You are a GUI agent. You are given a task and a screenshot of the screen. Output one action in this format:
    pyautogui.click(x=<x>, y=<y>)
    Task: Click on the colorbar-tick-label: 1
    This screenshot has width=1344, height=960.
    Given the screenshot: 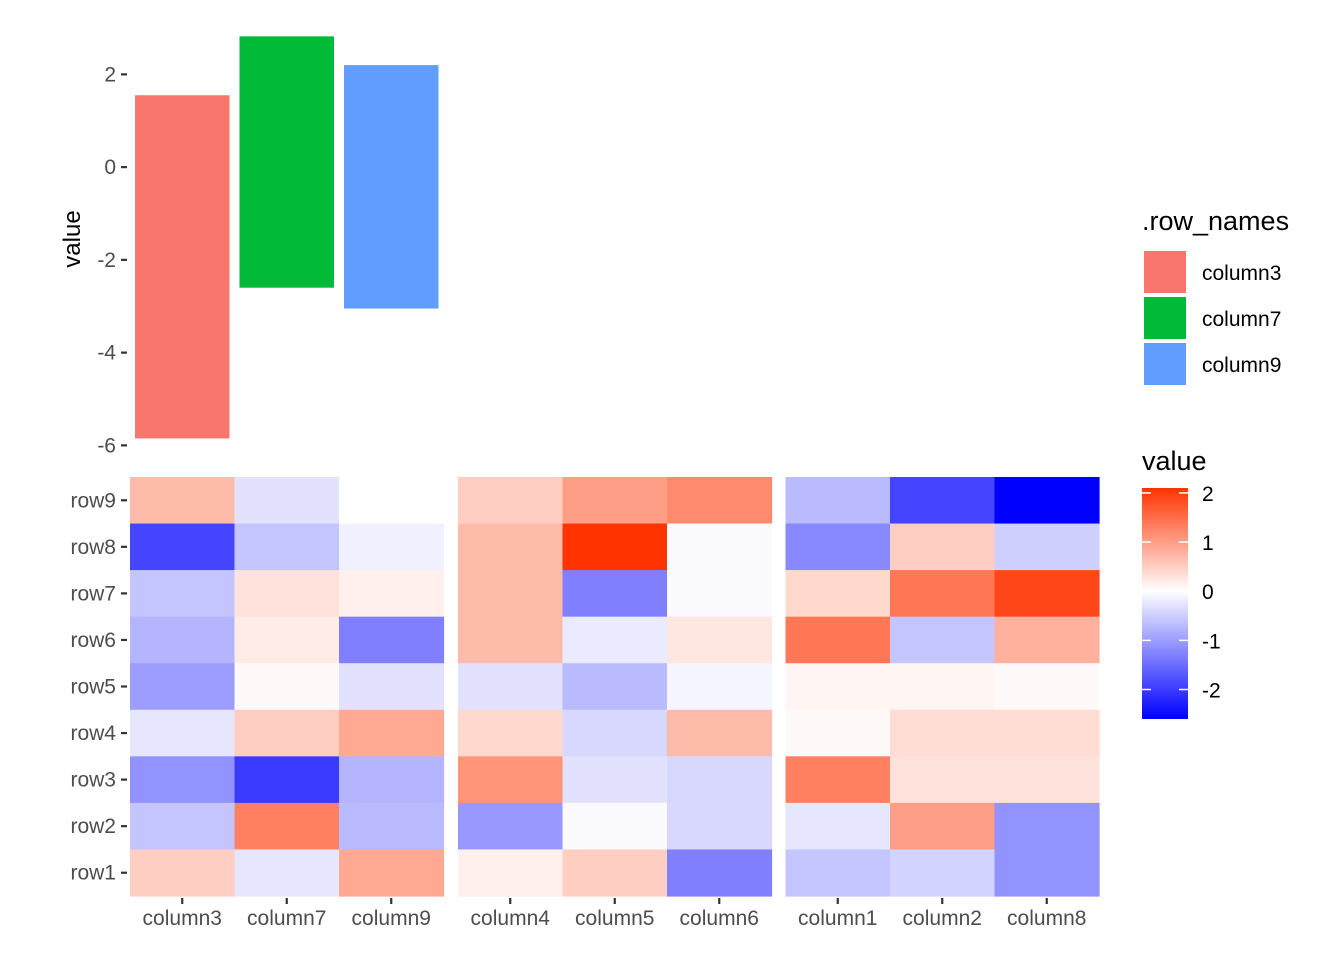 What is the action you would take?
    pyautogui.click(x=1208, y=543)
    